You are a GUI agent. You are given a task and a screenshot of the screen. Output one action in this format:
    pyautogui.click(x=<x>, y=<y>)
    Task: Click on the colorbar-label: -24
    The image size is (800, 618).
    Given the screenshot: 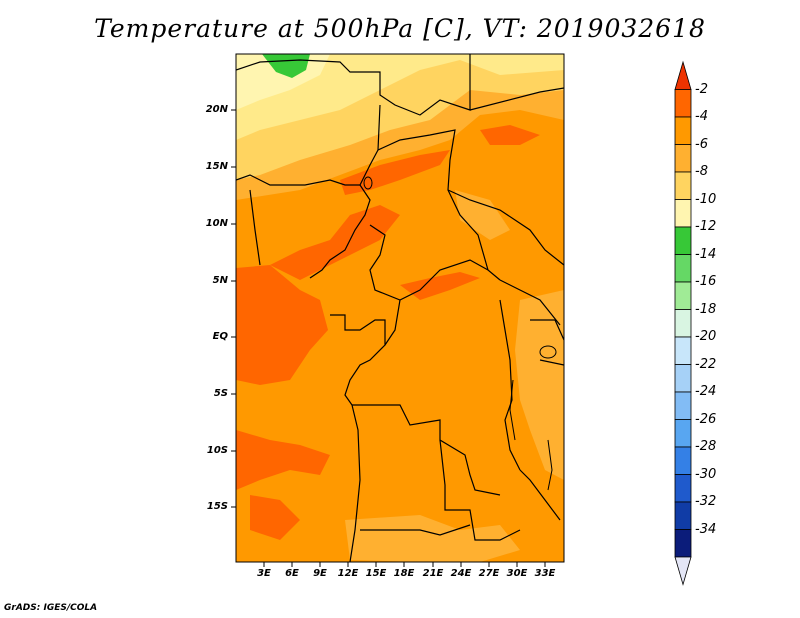 What is the action you would take?
    pyautogui.click(x=706, y=391)
    